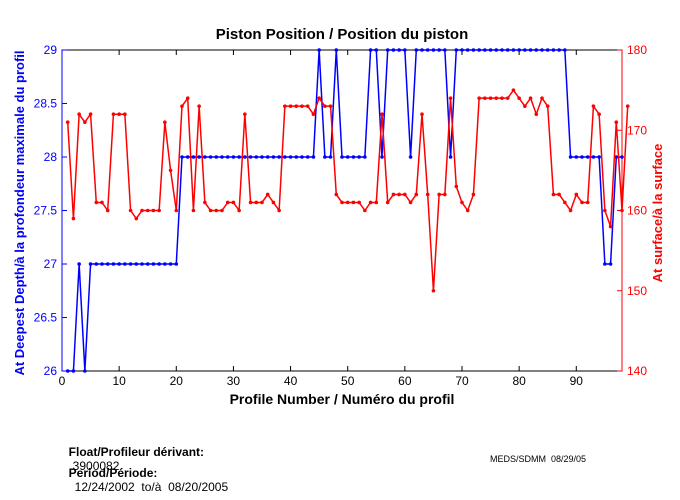  I want to click on left-y-tick-label: 28, so click(51, 157).